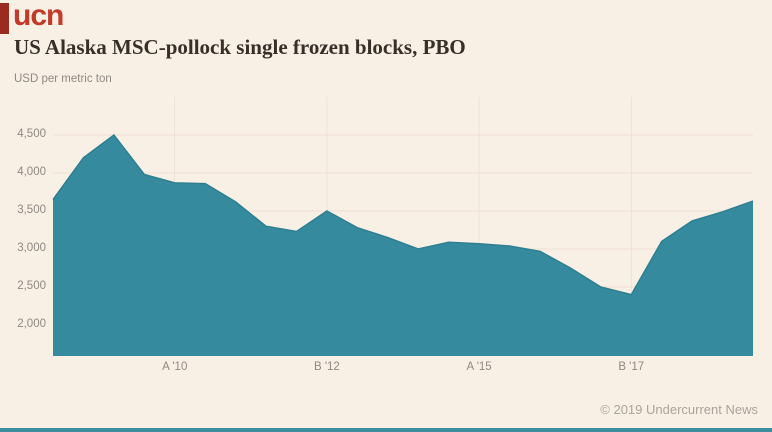  I want to click on bottom-accent-rule, so click(386, 430).